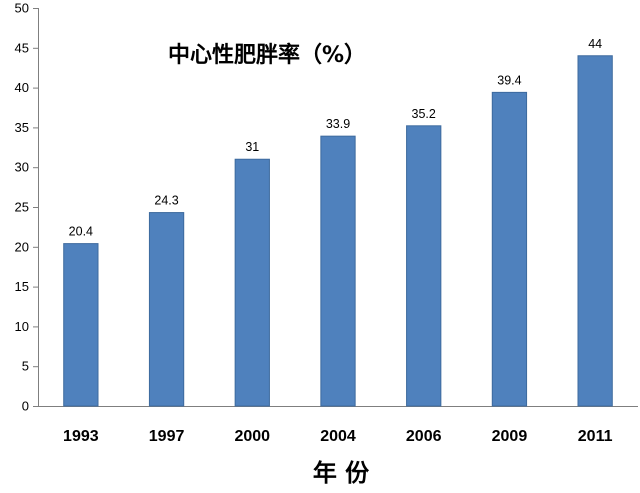  I want to click on data-label: 31, so click(252, 147).